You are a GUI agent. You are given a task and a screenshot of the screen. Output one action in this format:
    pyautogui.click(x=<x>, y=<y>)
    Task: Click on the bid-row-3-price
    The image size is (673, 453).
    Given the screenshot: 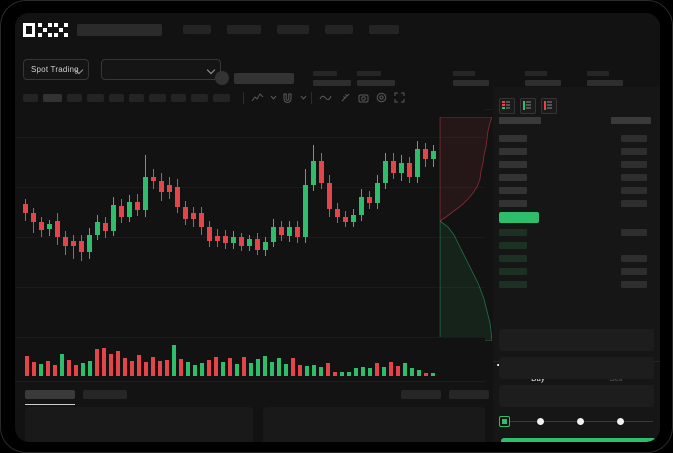 What is the action you would take?
    pyautogui.click(x=513, y=258)
    